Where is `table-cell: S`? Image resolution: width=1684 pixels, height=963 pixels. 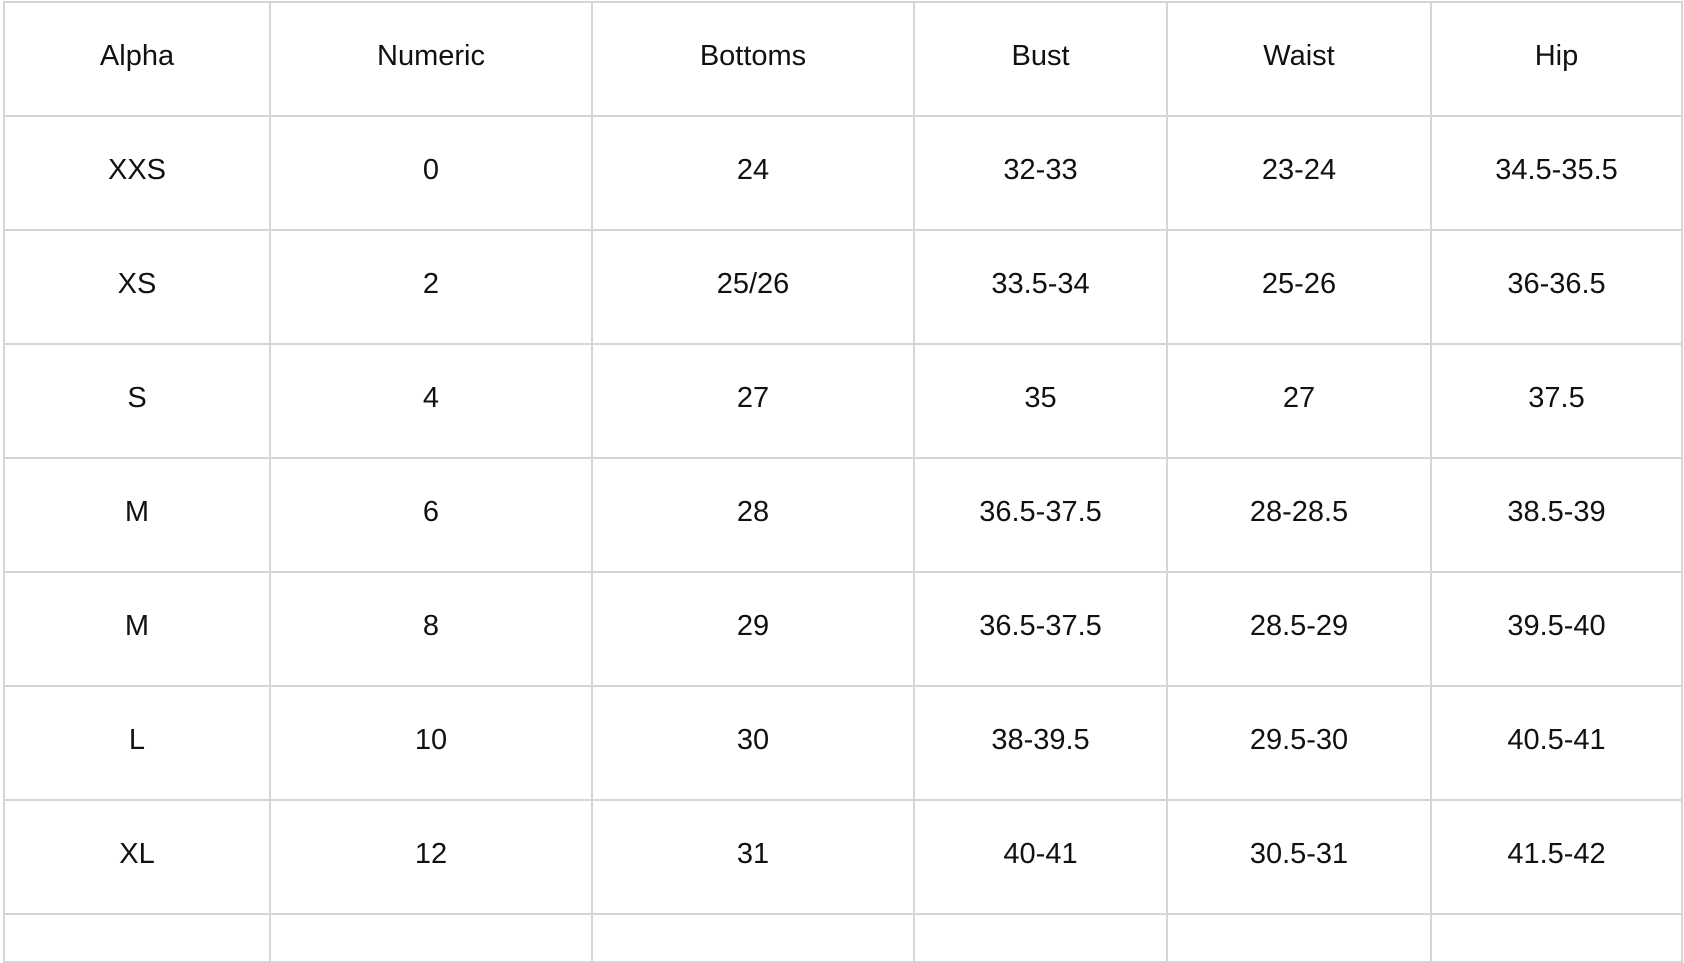 table-cell: S is located at coordinates (137, 401).